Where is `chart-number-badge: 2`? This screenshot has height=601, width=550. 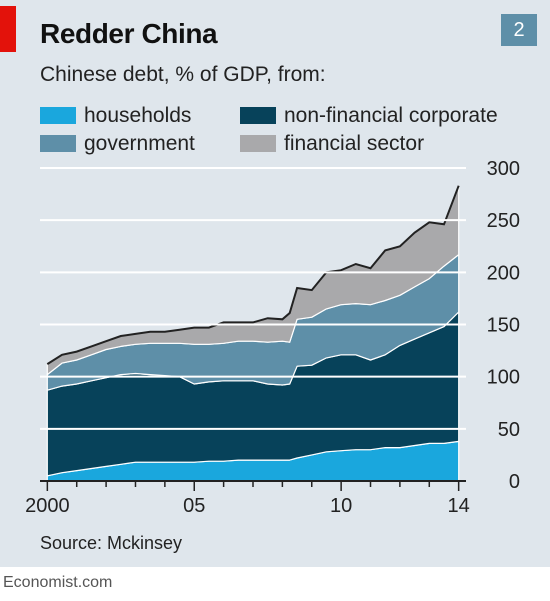
chart-number-badge: 2 is located at coordinates (519, 30).